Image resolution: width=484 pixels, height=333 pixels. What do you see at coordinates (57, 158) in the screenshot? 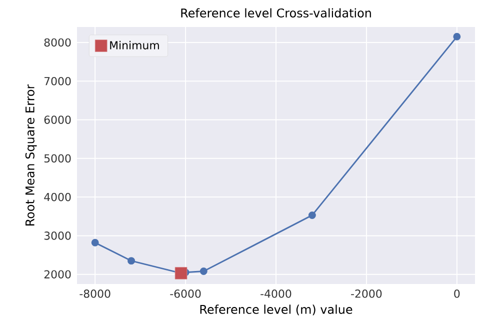
I see `y-tick-label: 5000` at bounding box center [57, 158].